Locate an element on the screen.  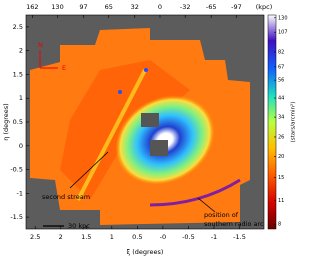
colorbar-tick-label: 15 is located at coordinates (281, 178).